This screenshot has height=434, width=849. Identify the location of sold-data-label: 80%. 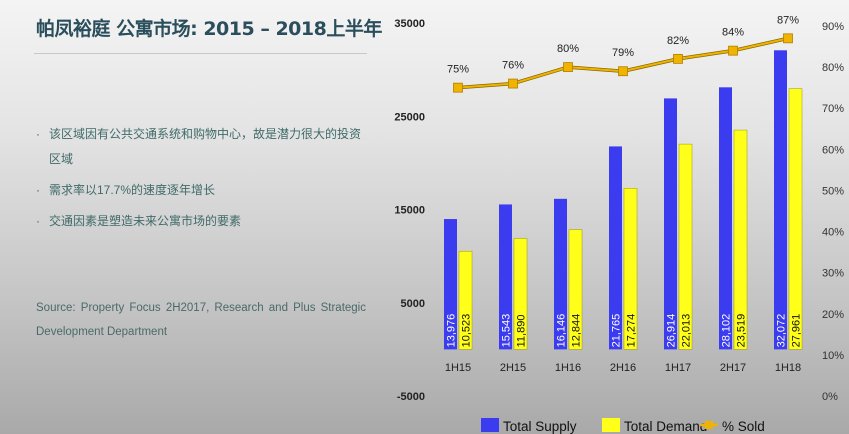
(568, 49).